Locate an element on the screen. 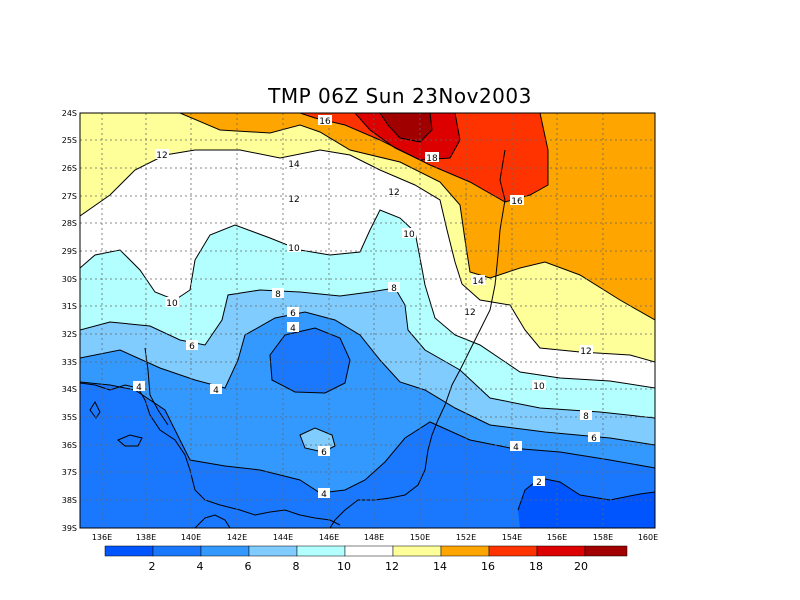 The height and width of the screenshot is (600, 800). lat-tick-label: 33S is located at coordinates (69, 362).